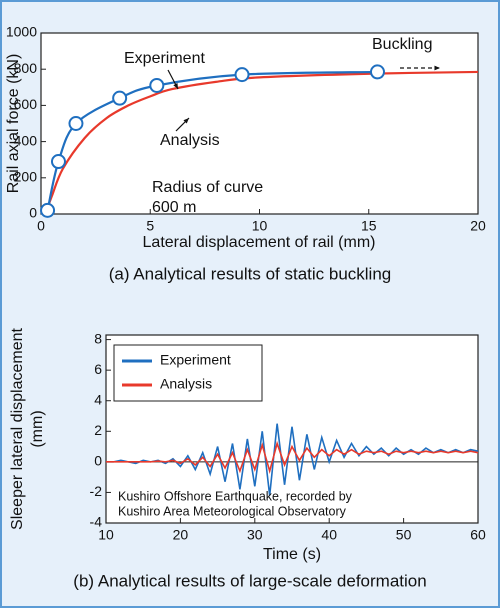  What do you see at coordinates (96, 522) in the screenshot?
I see `y-tick-label: -4` at bounding box center [96, 522].